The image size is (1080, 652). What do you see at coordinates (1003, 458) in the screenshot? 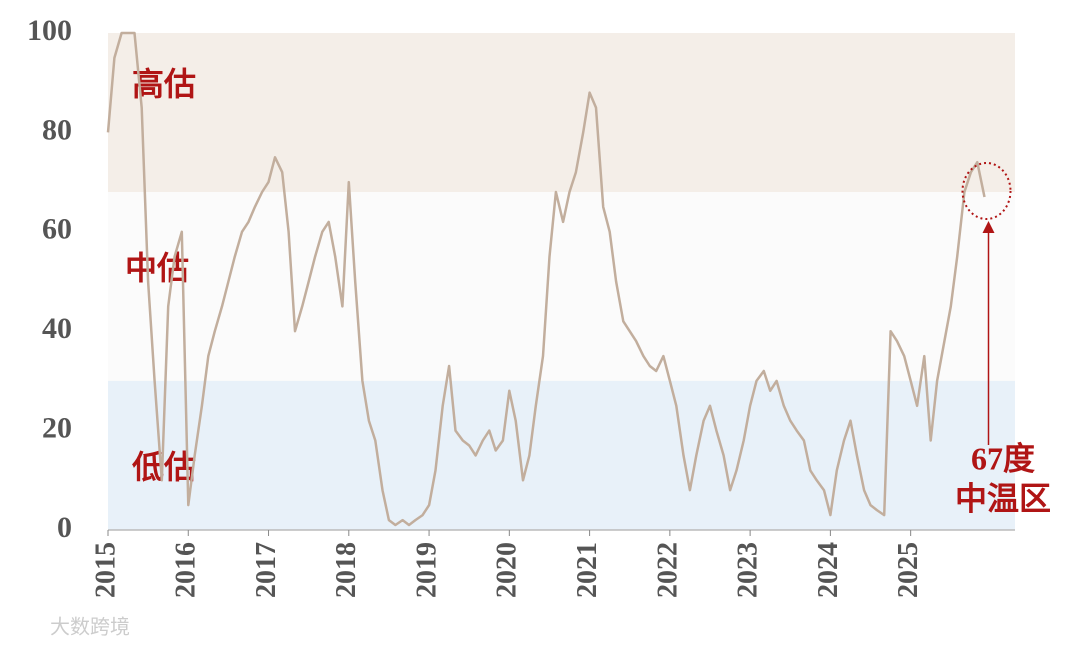
I see `annotation: 67度` at bounding box center [1003, 458].